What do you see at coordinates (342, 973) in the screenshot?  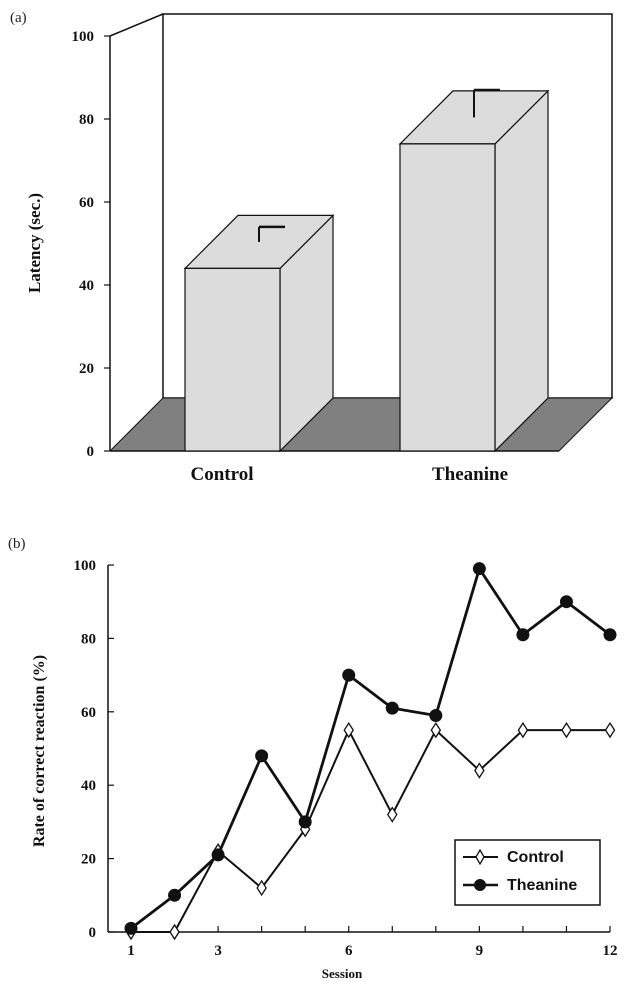 I see `x-axis-title: Session` at bounding box center [342, 973].